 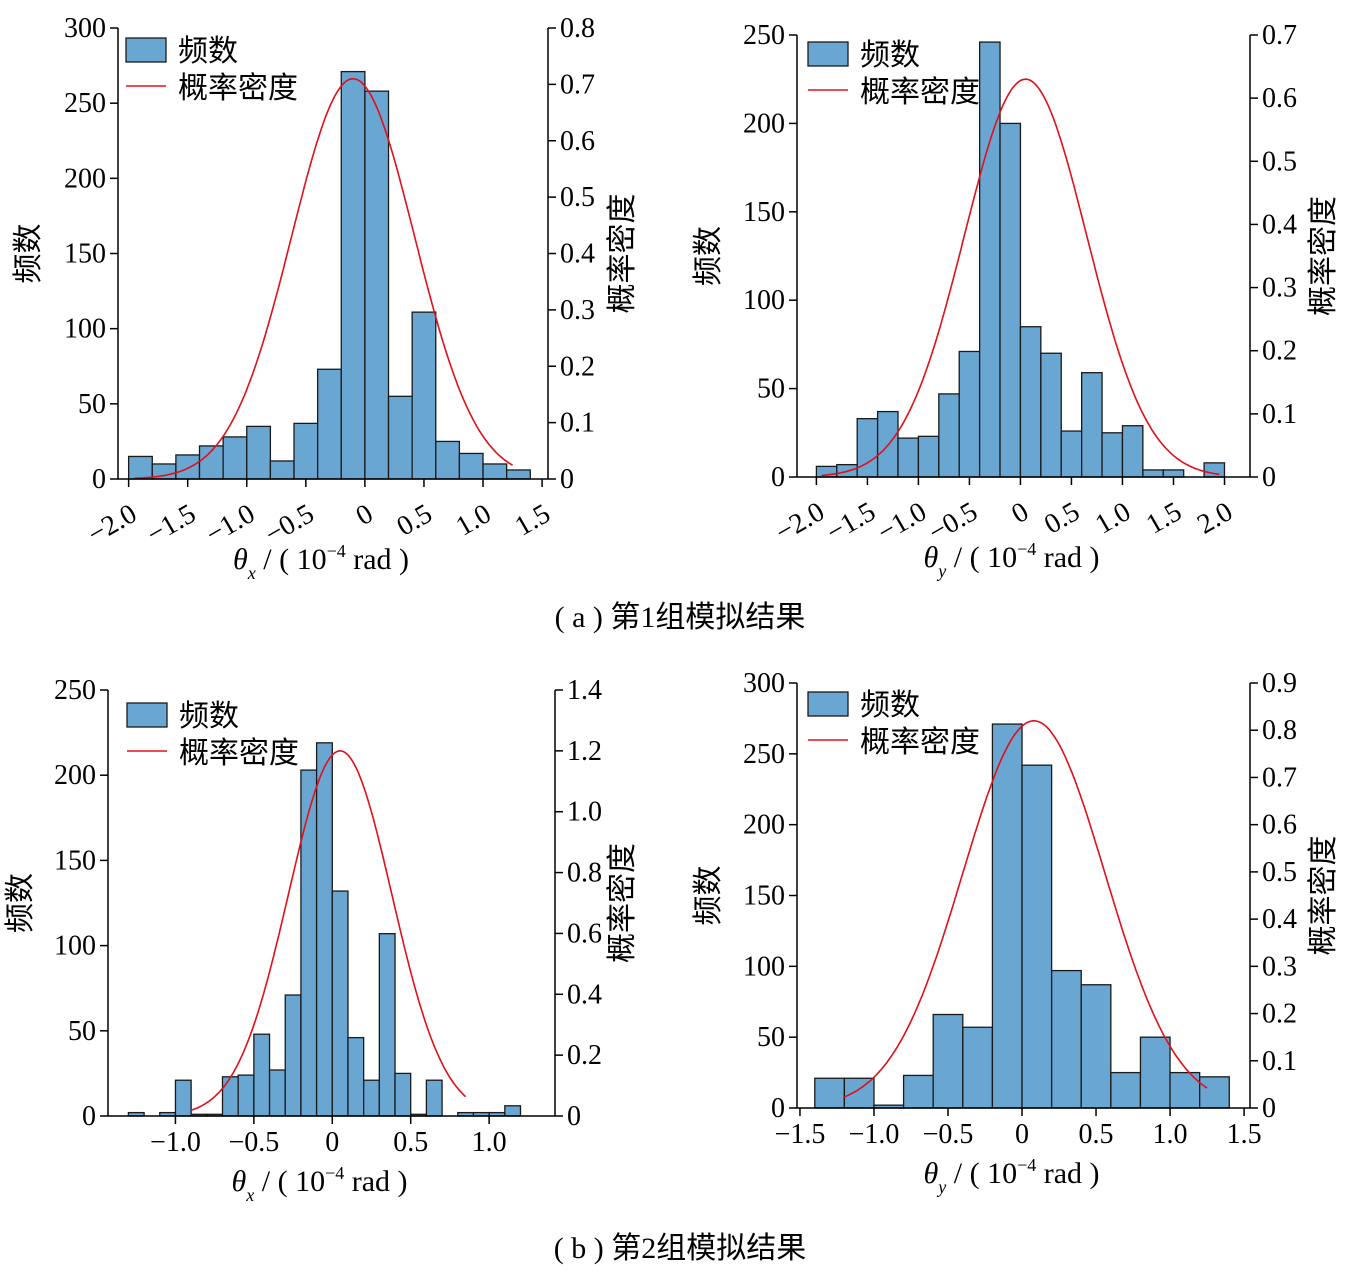 What do you see at coordinates (1279, 288) in the screenshot?
I see `y2-tick-label: 0.3` at bounding box center [1279, 288].